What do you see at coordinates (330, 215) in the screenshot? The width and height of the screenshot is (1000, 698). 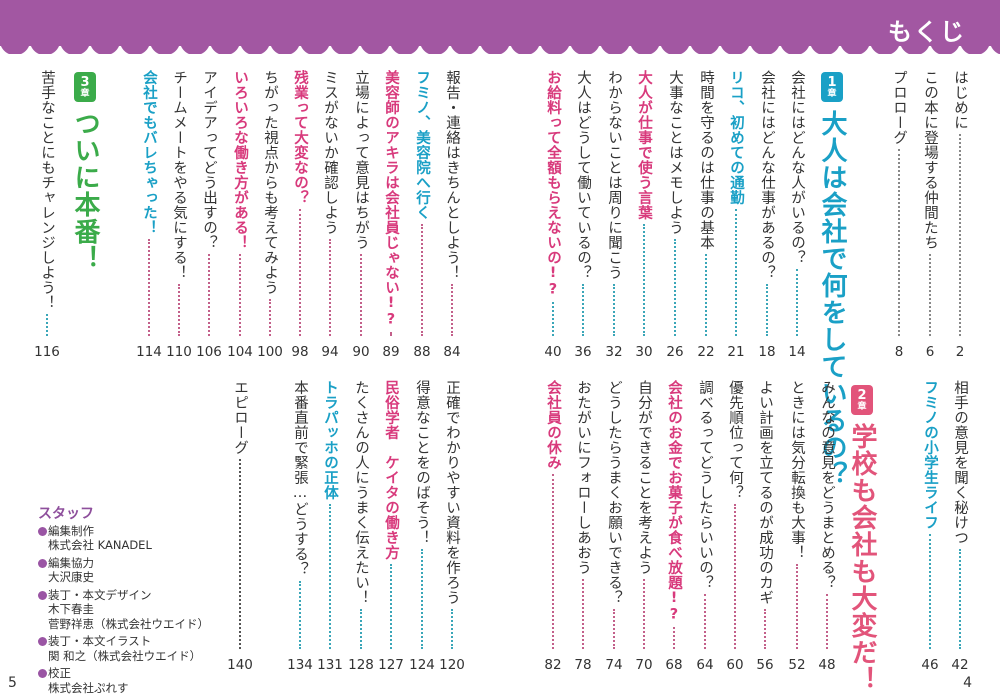 I see `toc-entry: ミスがないか確認しよう 94` at bounding box center [330, 215].